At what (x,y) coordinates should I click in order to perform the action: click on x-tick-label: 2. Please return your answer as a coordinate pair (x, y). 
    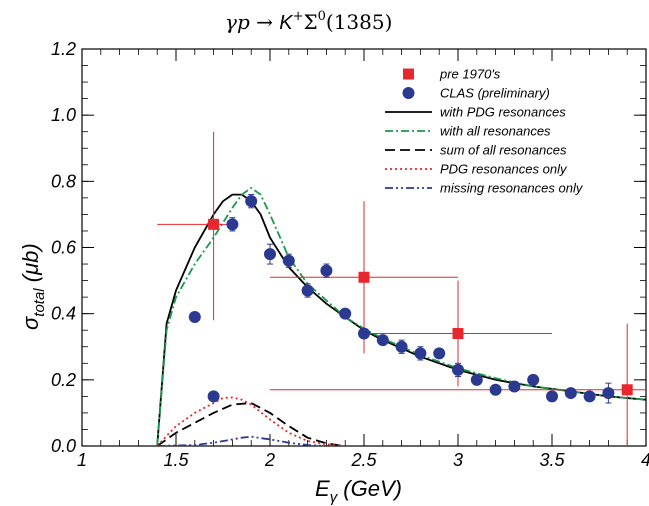
    Looking at the image, I should click on (269, 460).